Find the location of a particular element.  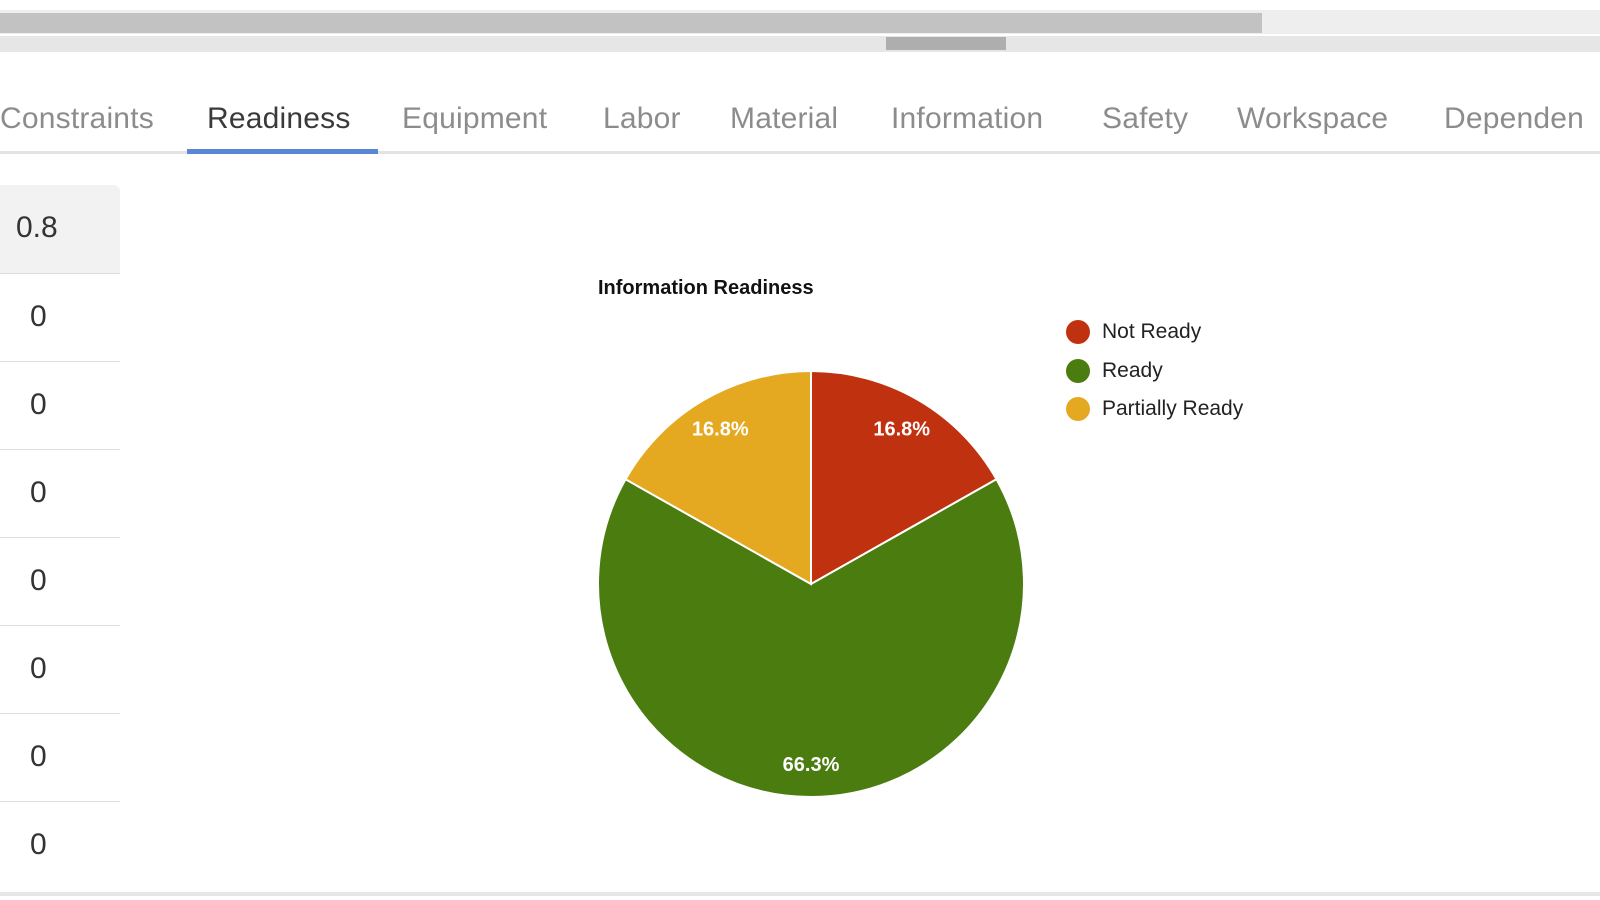

legend-swatch-not-ready is located at coordinates (1078, 332).